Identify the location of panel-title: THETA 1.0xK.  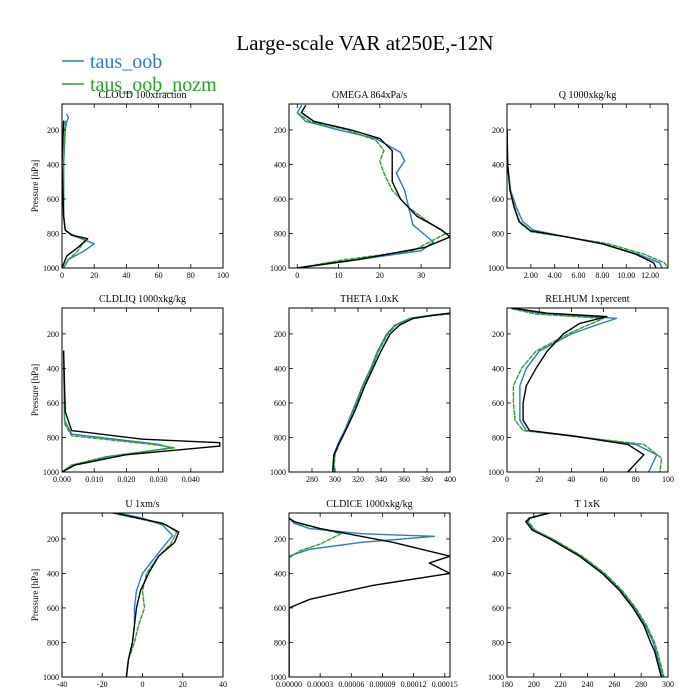
(369, 299).